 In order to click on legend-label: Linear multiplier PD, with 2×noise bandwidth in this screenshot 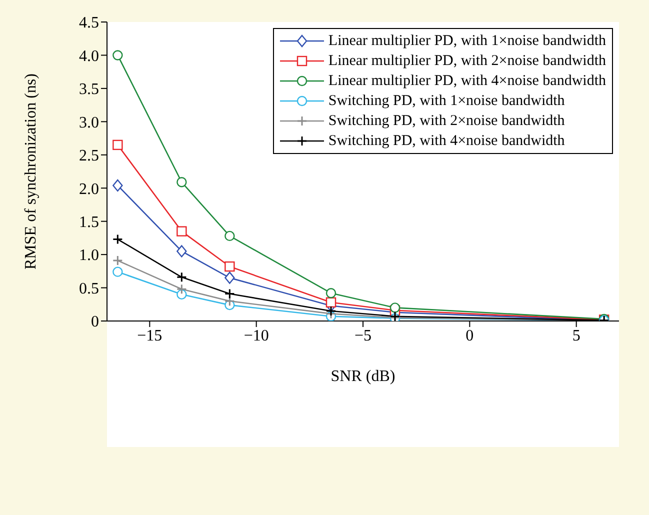, I will do `click(467, 61)`.